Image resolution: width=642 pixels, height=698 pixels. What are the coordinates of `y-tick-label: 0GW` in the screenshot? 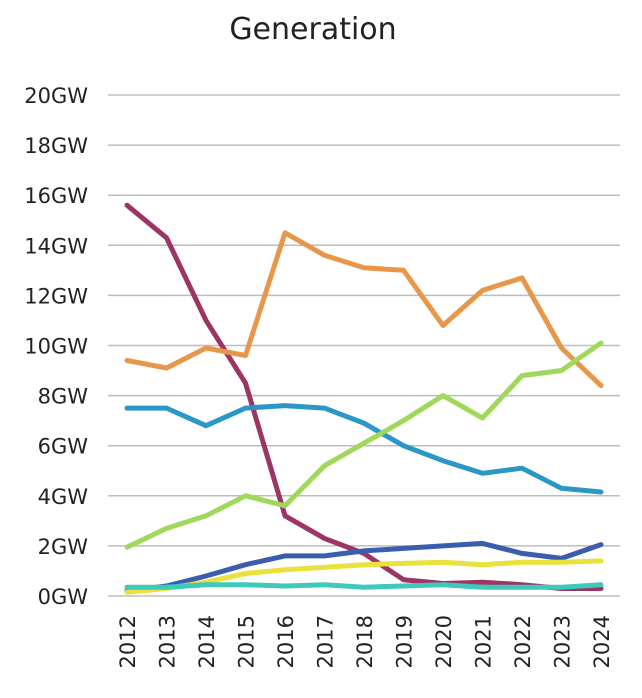 It's located at (63, 597).